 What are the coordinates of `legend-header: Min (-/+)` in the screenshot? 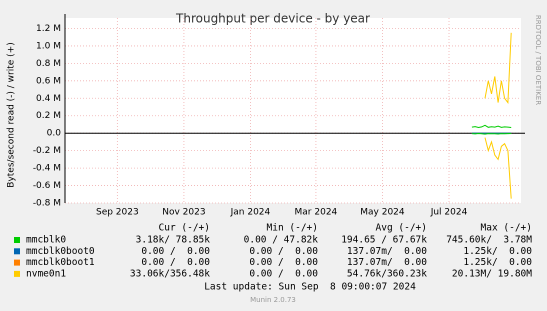 It's located at (292, 228).